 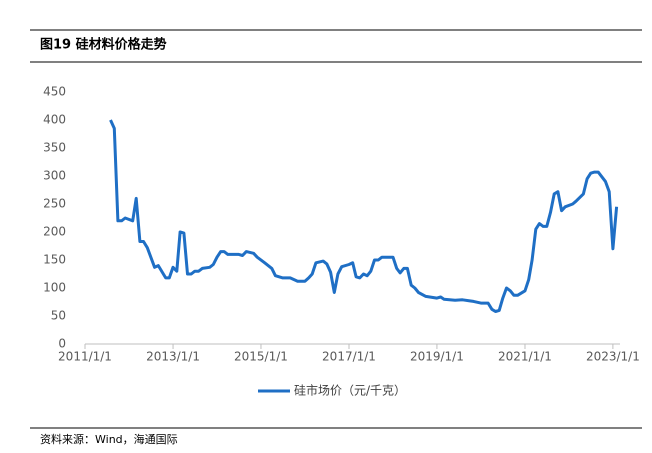 I want to click on x-tick-label: 2021/1/1, so click(x=525, y=357).